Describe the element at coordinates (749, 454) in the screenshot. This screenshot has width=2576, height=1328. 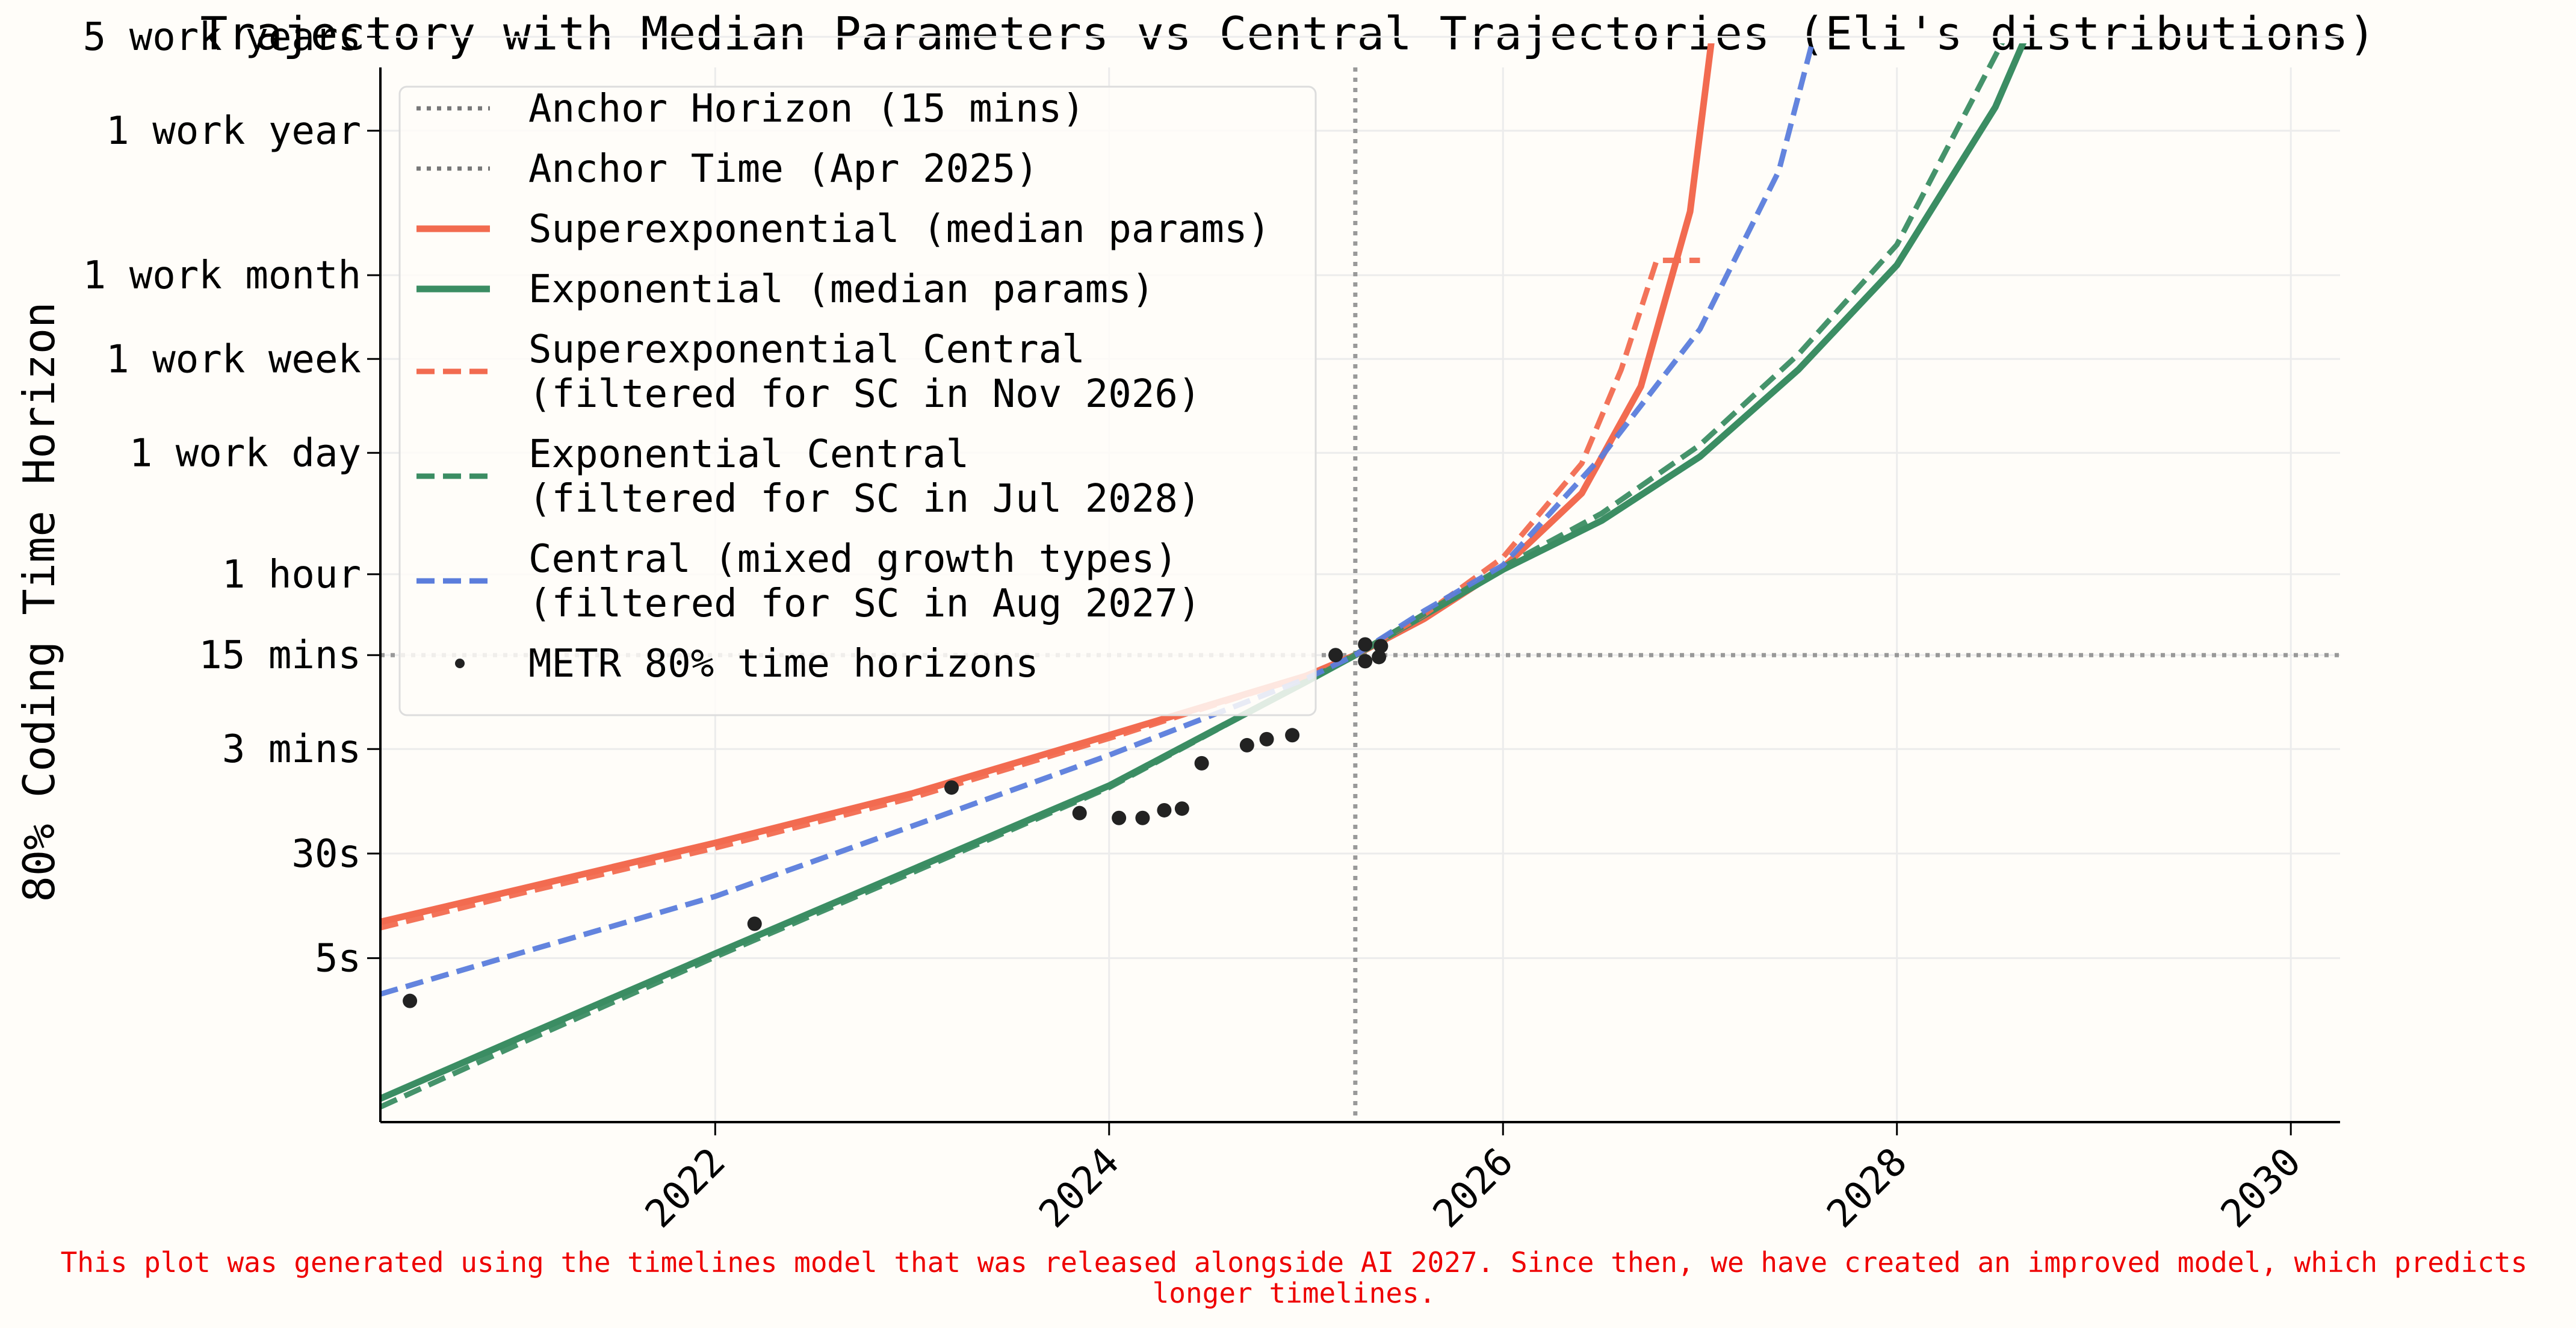
I see `legend-label: Exponential Central` at that location.